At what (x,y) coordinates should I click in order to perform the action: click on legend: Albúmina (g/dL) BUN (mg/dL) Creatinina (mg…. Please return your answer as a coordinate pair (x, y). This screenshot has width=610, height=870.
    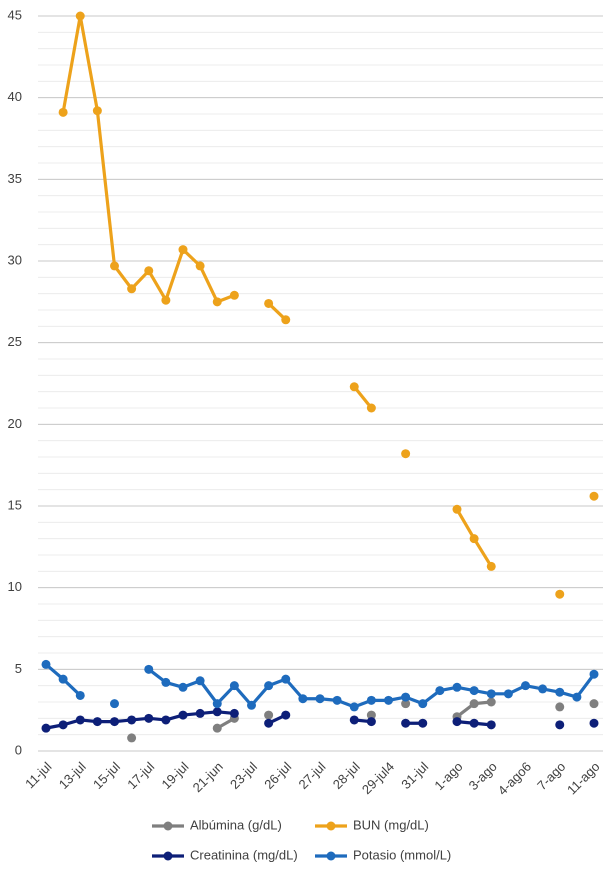
    Looking at the image, I should click on (301, 839).